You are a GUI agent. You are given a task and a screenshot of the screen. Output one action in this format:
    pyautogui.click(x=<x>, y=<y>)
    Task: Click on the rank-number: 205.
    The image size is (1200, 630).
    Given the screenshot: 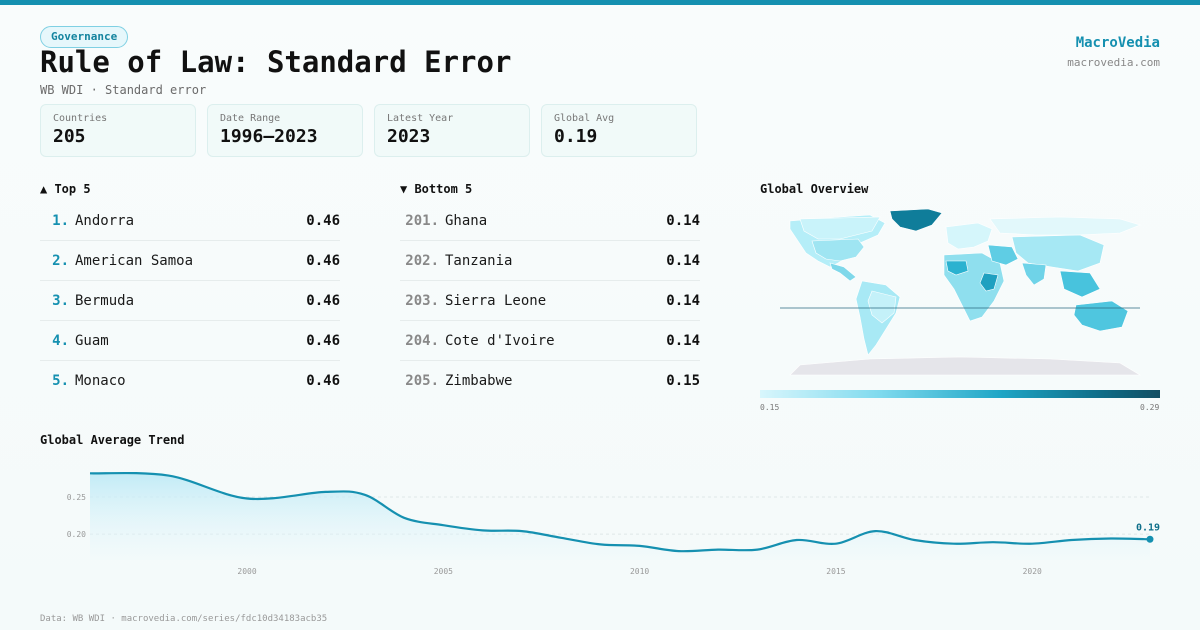 What is the action you would take?
    pyautogui.click(x=422, y=381)
    